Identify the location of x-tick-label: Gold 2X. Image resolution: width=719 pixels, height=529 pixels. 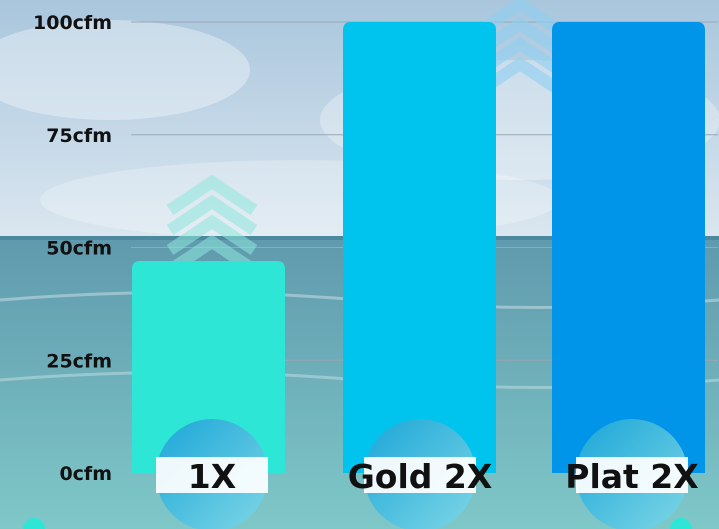
(420, 476).